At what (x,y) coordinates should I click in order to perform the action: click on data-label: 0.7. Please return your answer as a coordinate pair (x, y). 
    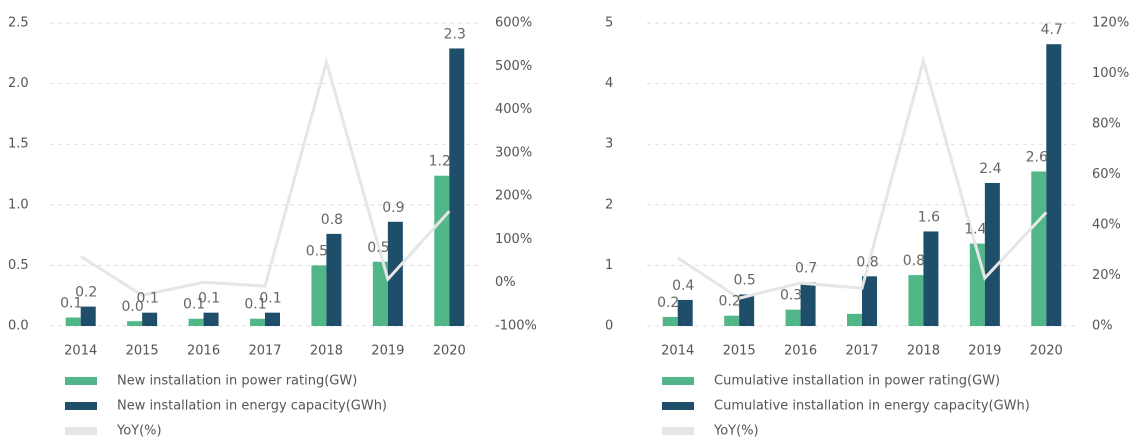
    Looking at the image, I should click on (806, 268).